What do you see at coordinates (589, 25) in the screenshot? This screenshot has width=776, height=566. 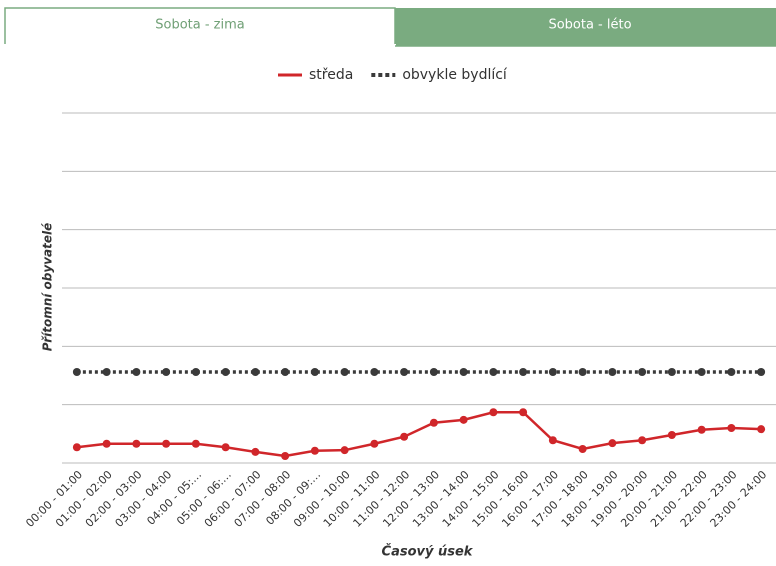 I see `tab-label: Sobota - léto` at bounding box center [589, 25].